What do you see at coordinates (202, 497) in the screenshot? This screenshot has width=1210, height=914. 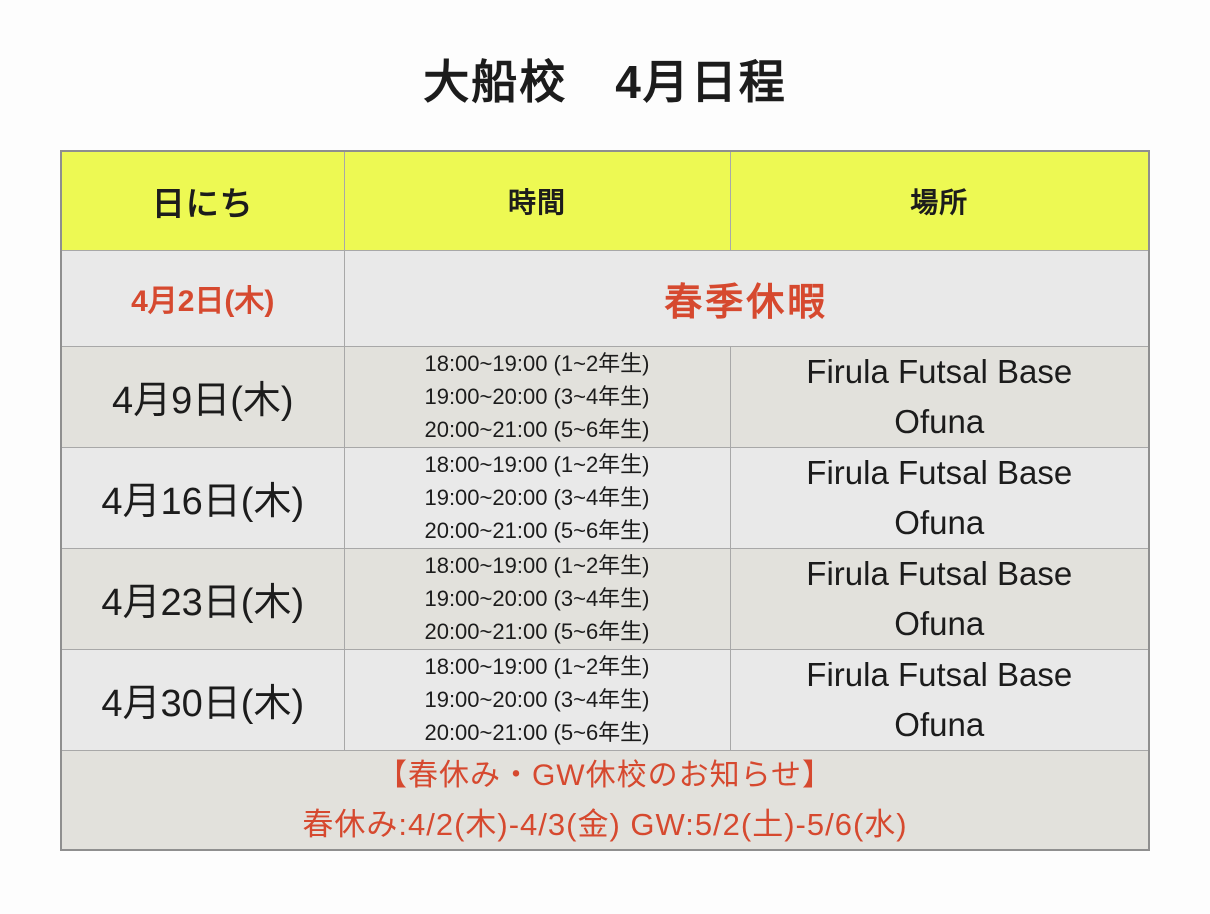 I see `date-cell: 4月16日(木)` at bounding box center [202, 497].